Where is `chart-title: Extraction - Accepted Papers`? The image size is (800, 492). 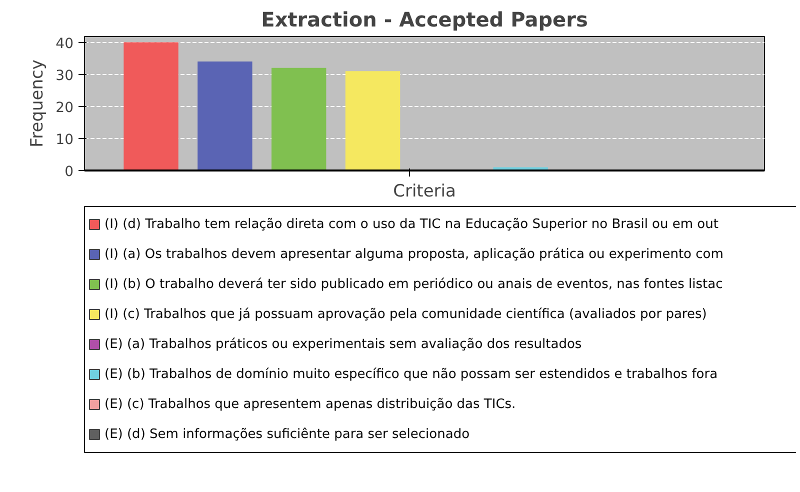
chart-title: Extraction - Accepted Papers is located at coordinates (424, 20).